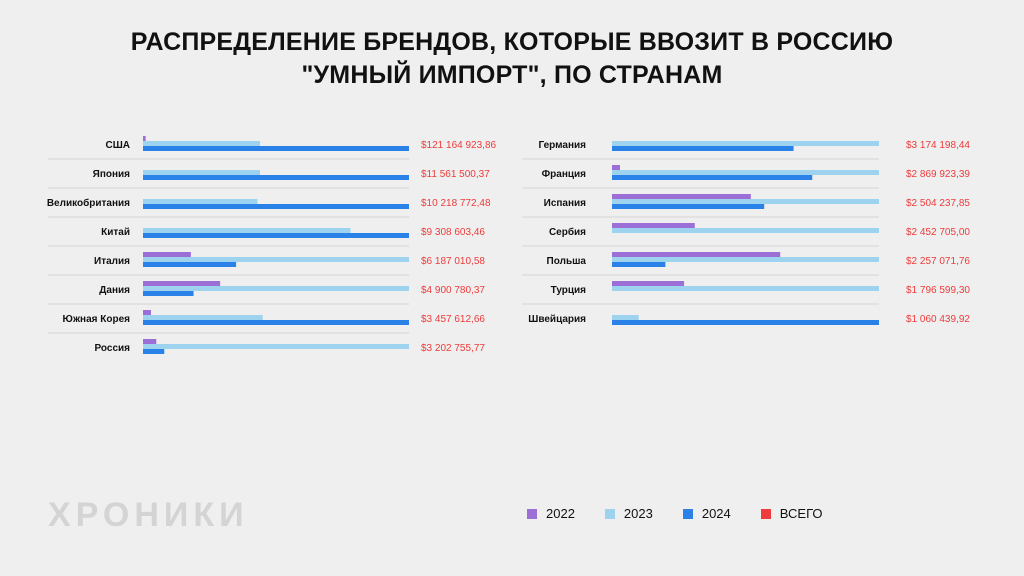 The height and width of the screenshot is (576, 1024). I want to click on total-label-p0-r0: $121 164 923,86, so click(459, 145).